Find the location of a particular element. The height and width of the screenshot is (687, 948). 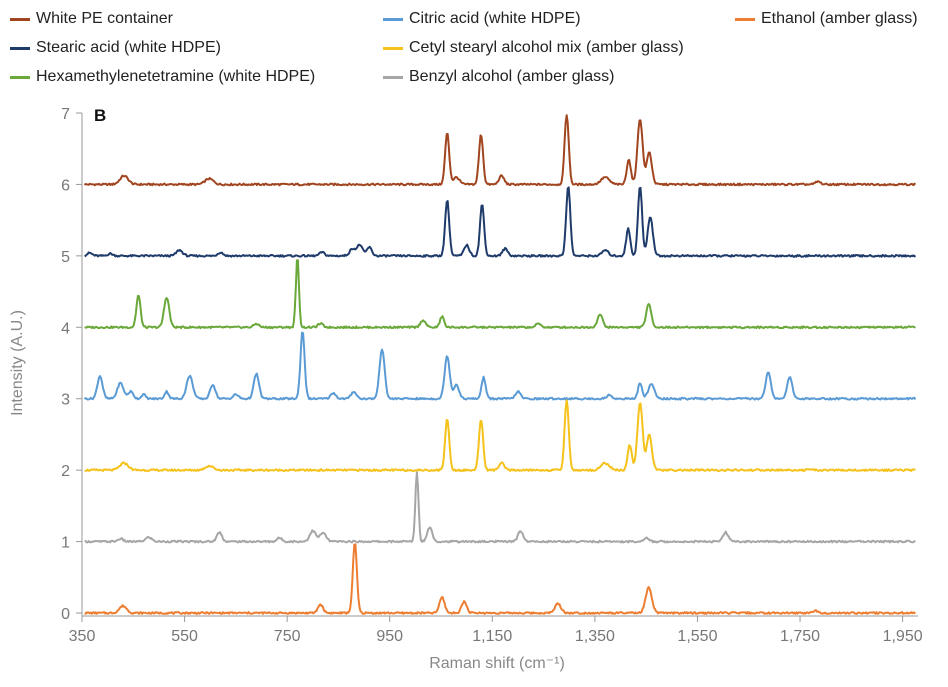

legend-label: Hexamethylenetetramine (white HDPE) is located at coordinates (176, 76).